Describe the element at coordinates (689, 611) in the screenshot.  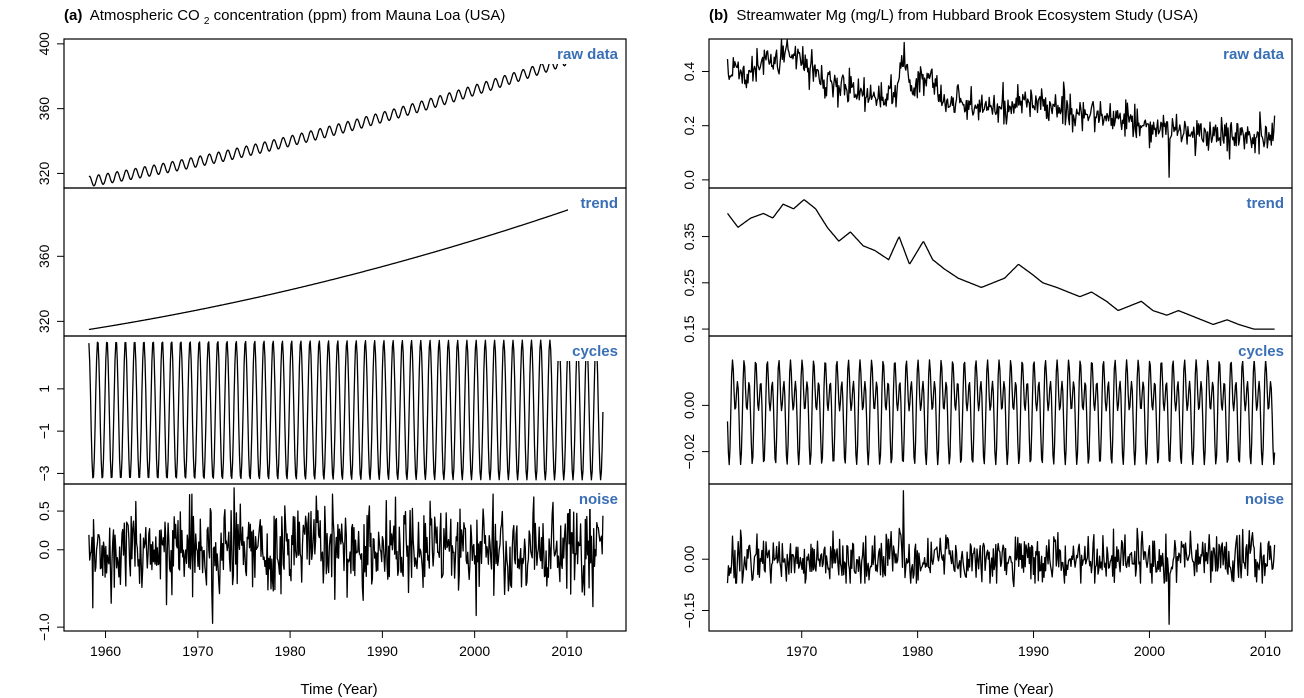
I see `ytick-label: −0.15` at that location.